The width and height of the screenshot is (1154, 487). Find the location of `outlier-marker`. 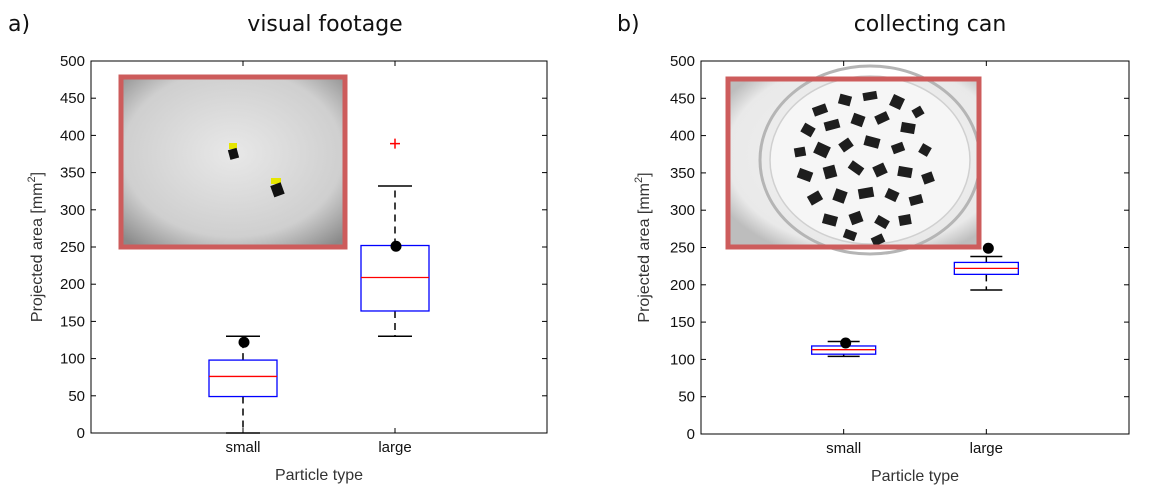

outlier-marker is located at coordinates (395, 143).